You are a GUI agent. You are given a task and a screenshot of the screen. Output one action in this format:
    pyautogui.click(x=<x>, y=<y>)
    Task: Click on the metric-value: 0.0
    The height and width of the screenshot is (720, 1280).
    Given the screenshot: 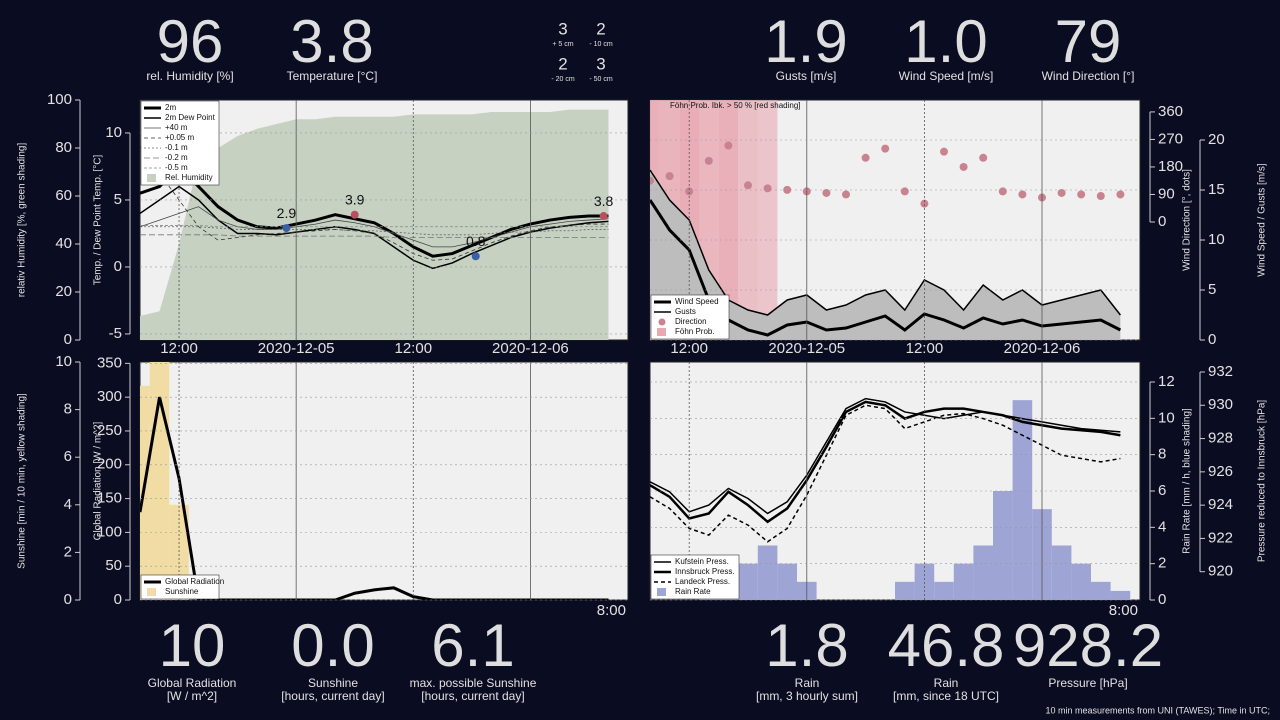 What is the action you would take?
    pyautogui.click(x=332, y=645)
    